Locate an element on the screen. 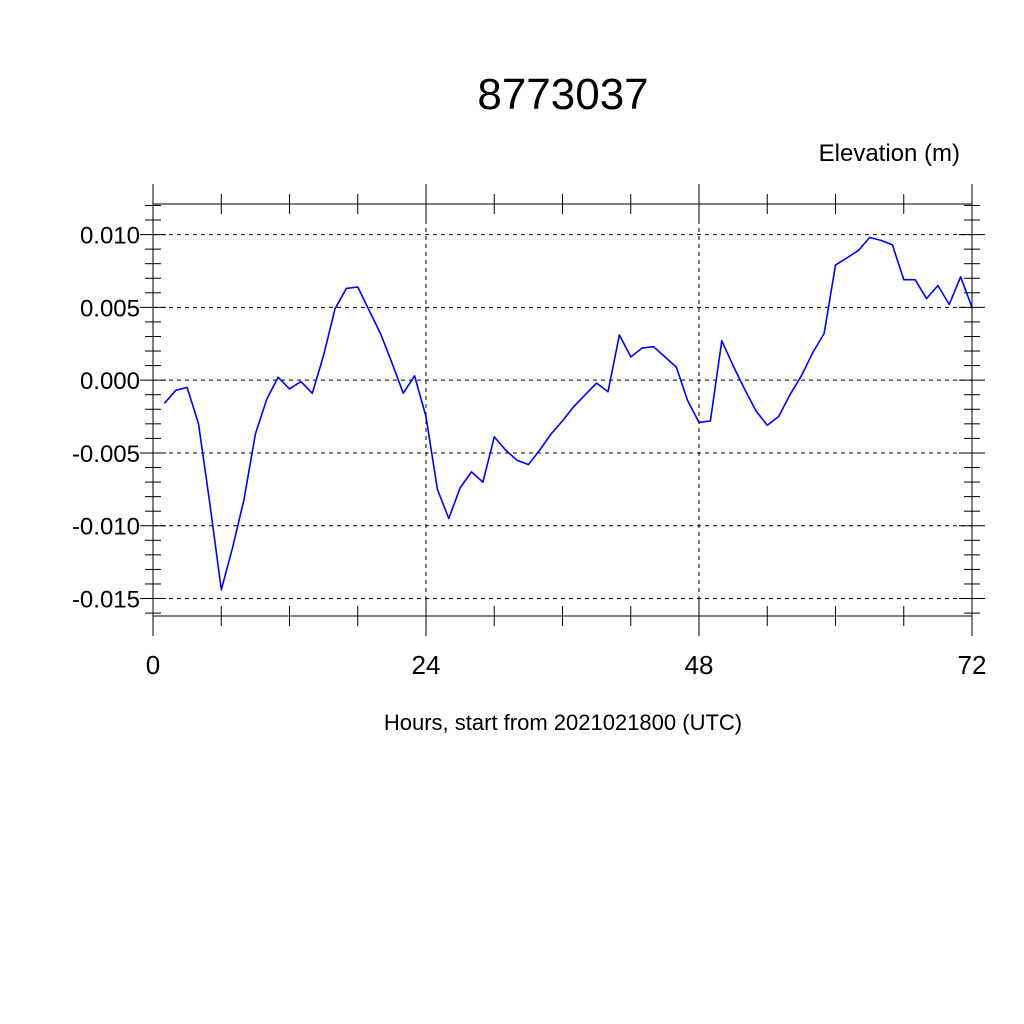 This screenshot has width=1024, height=1024. x-axis-label: Hours, start from 2021021800 (UTC) is located at coordinates (563, 722).